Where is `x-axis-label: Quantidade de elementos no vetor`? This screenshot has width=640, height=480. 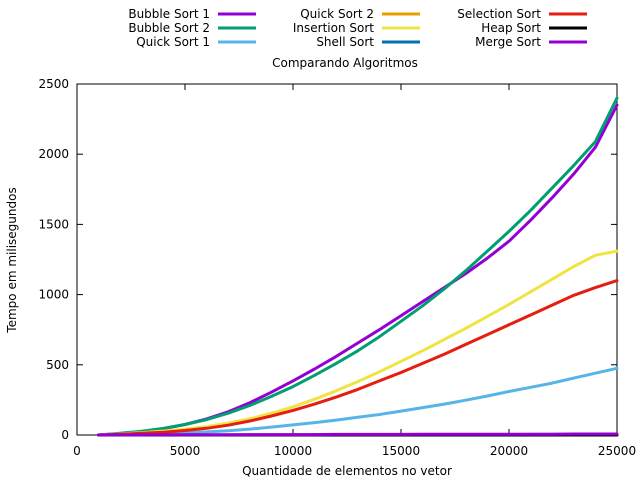 x-axis-label: Quantidade de elementos no vetor is located at coordinates (347, 471).